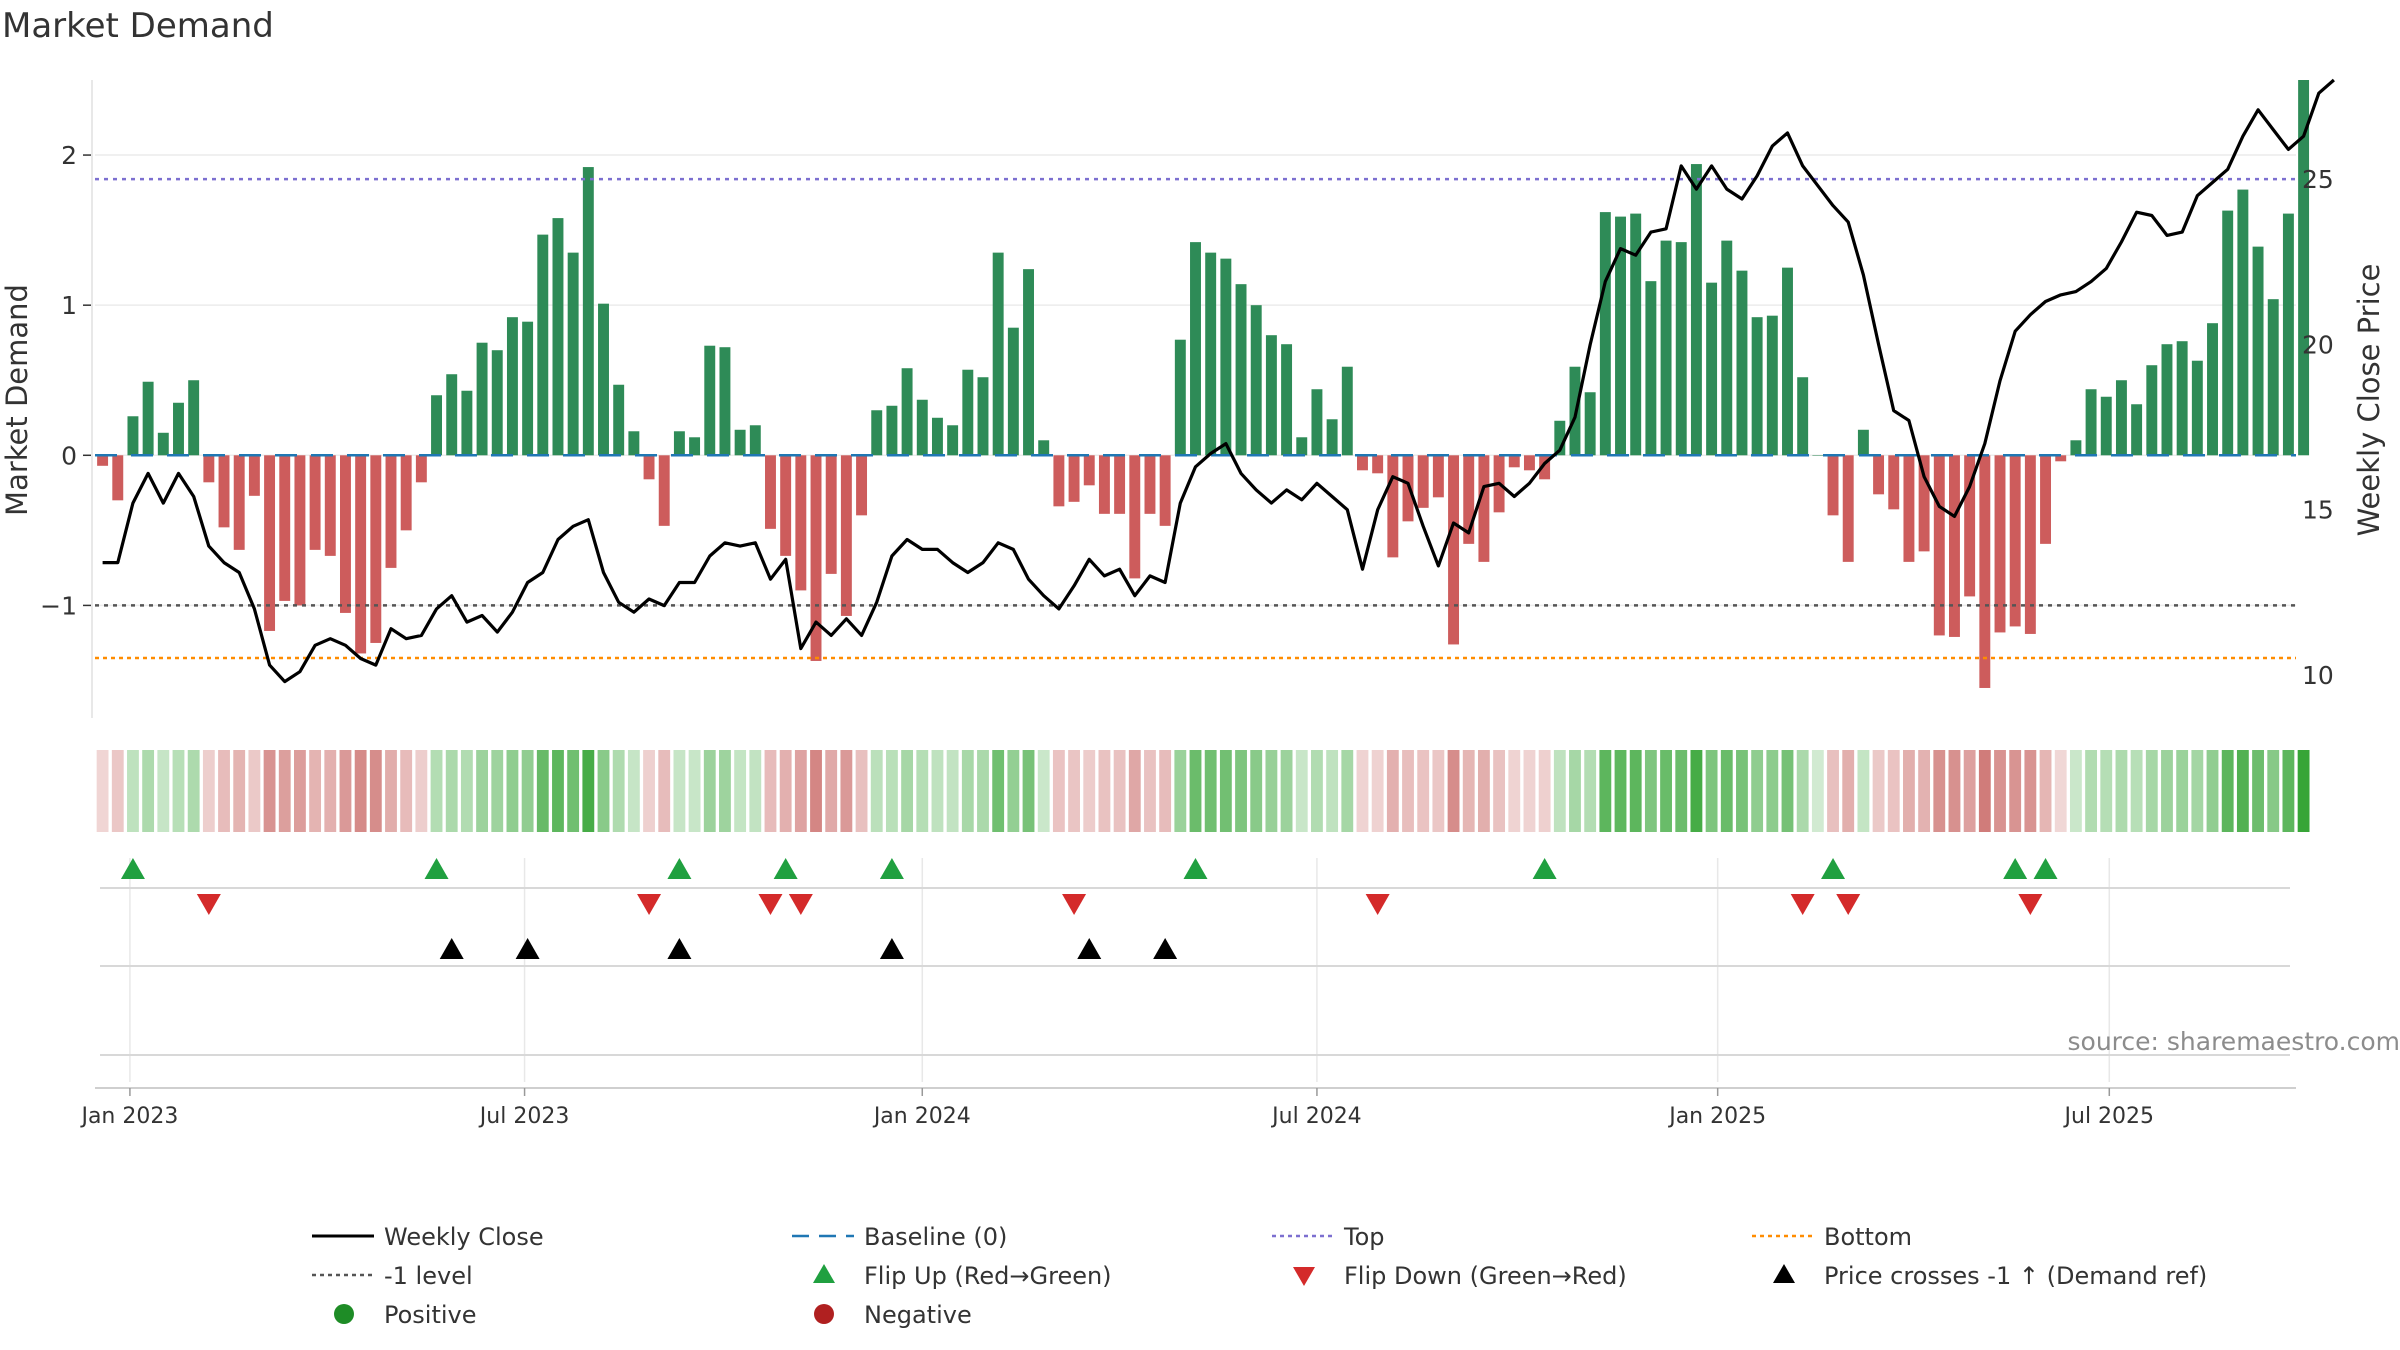  Describe the element at coordinates (1316, 1116) in the screenshot. I see `x-tick-label: Jul 2024` at that location.